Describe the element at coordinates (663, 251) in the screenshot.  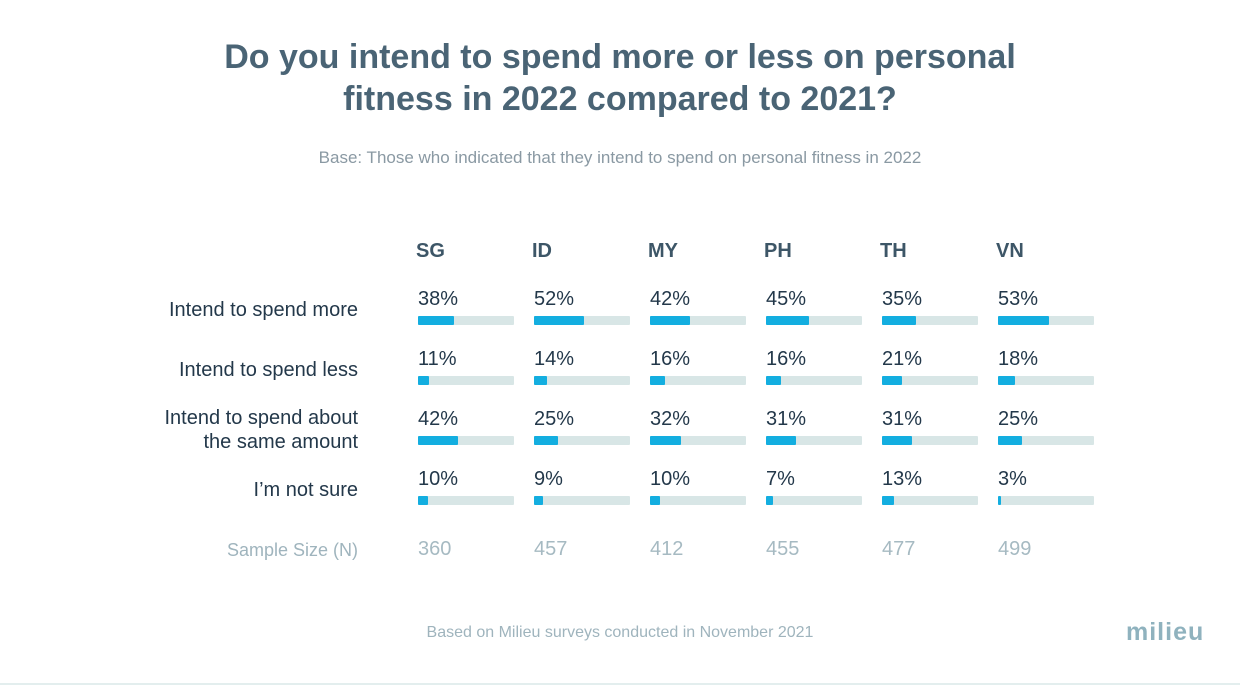
I see `column-header-my: MY` at that location.